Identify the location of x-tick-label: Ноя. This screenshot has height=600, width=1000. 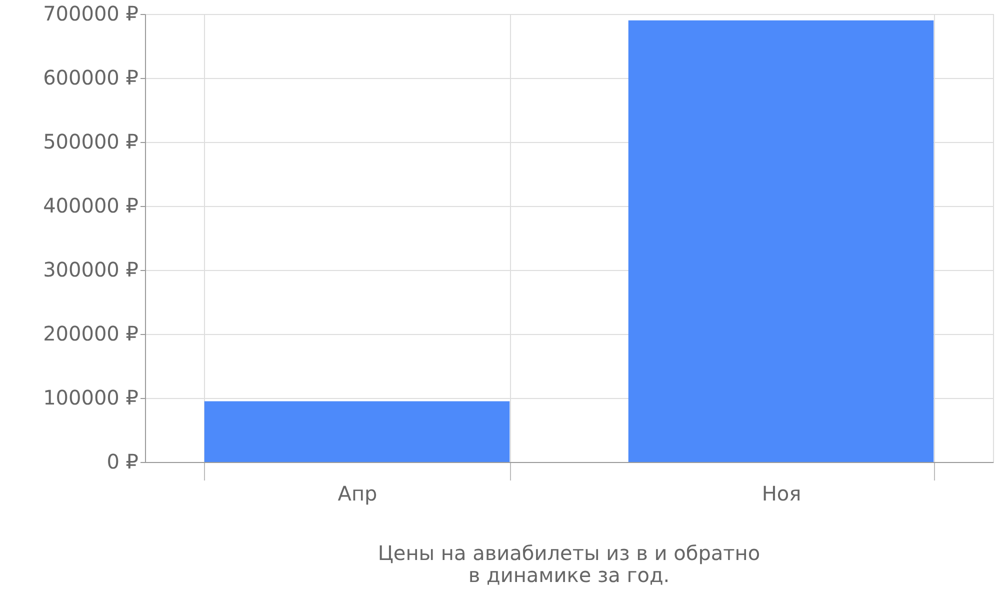
(782, 494).